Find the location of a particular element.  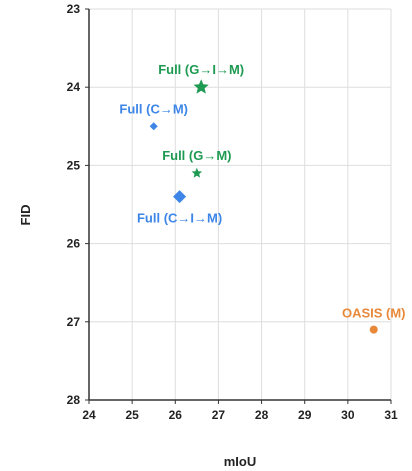

x-axis-title: mIoU is located at coordinates (240, 461).